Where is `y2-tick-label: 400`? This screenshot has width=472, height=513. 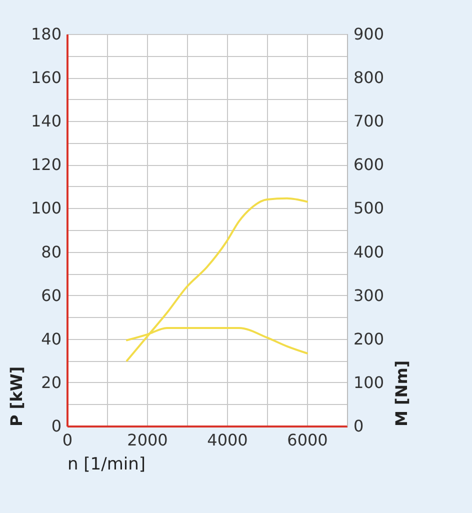 y2-tick-label: 400 is located at coordinates (369, 252).